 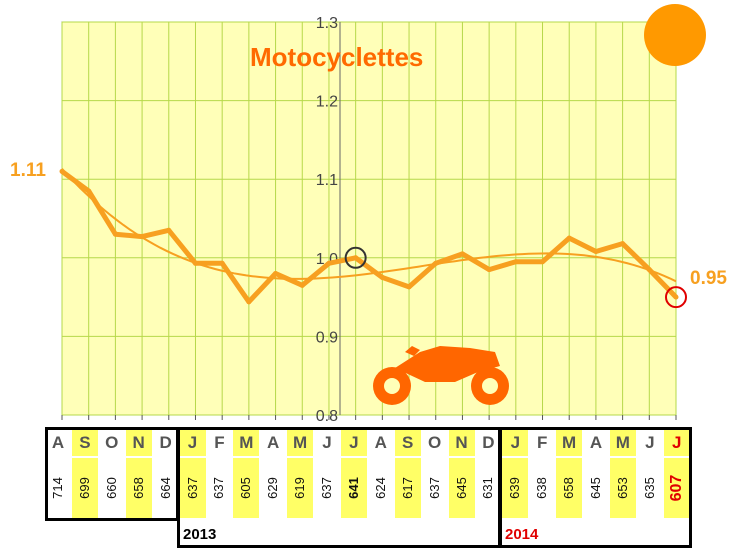 I want to click on latest-marker, so click(x=676, y=297).